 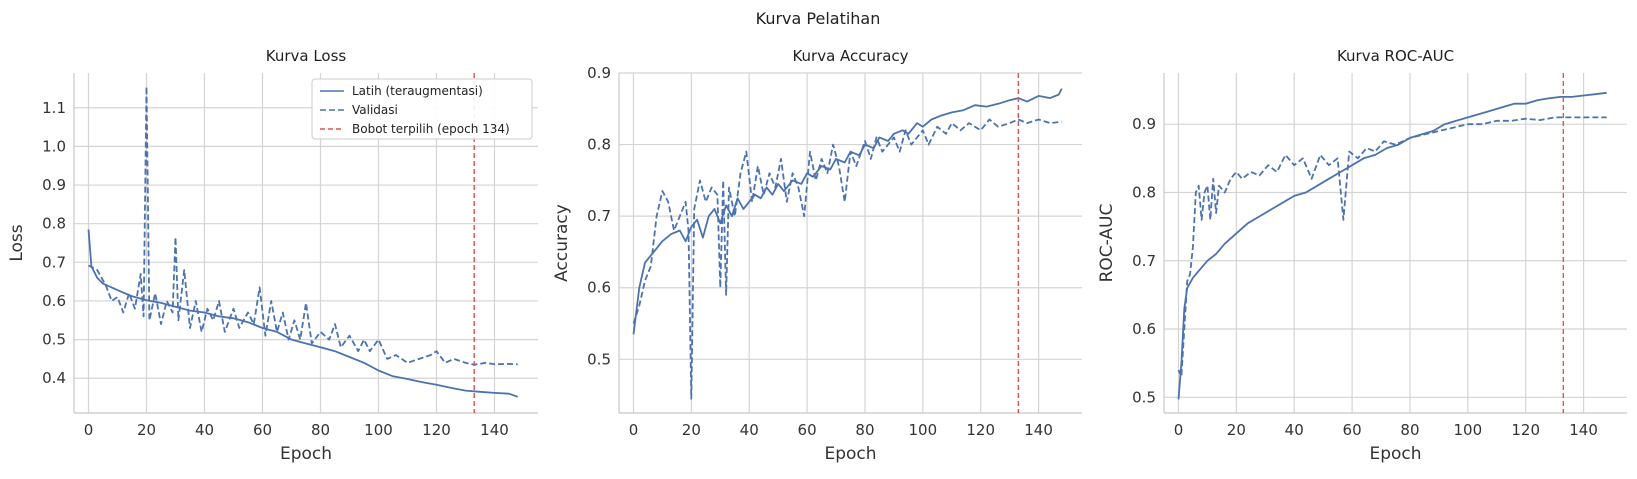 I want to click on y-tick-label: 1.0, so click(x=54, y=146).